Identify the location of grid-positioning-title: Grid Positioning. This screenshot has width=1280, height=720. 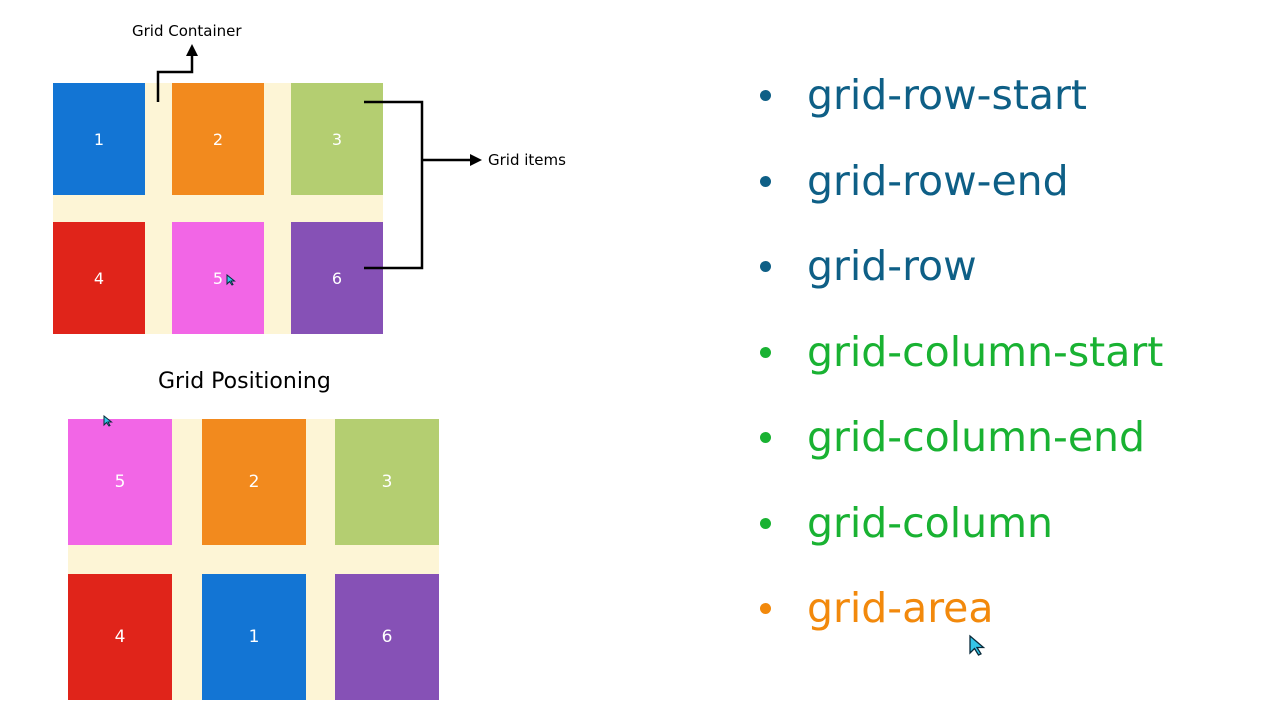
(244, 381).